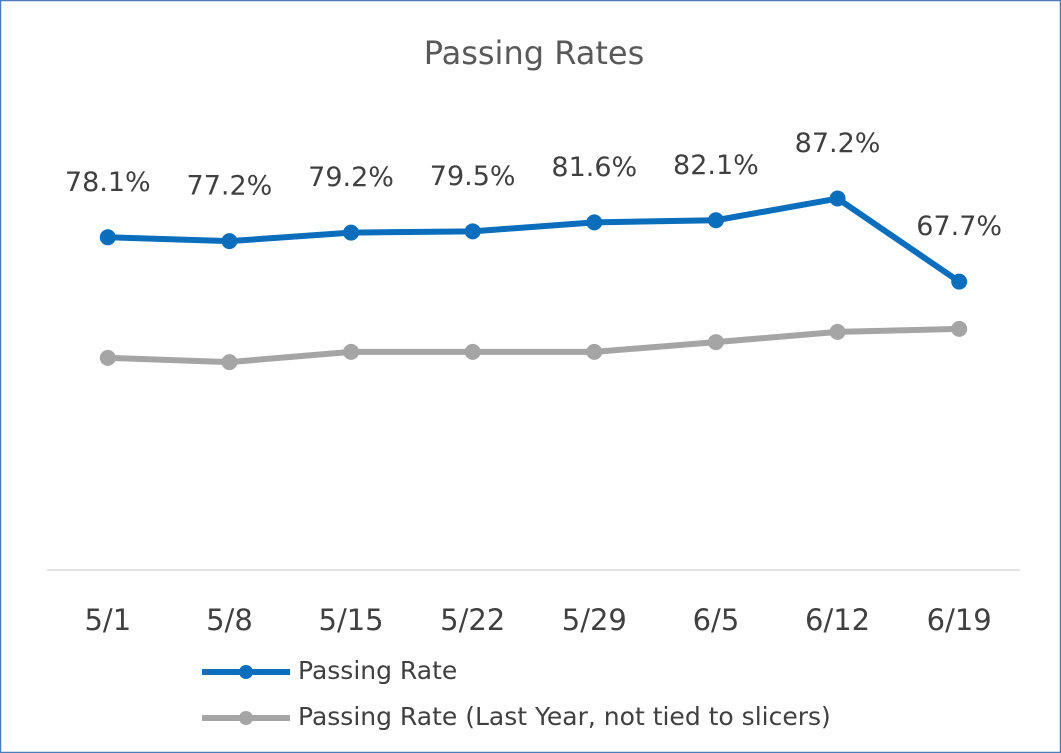  Describe the element at coordinates (377, 670) in the screenshot. I see `legend-label: Passing Rate` at that location.